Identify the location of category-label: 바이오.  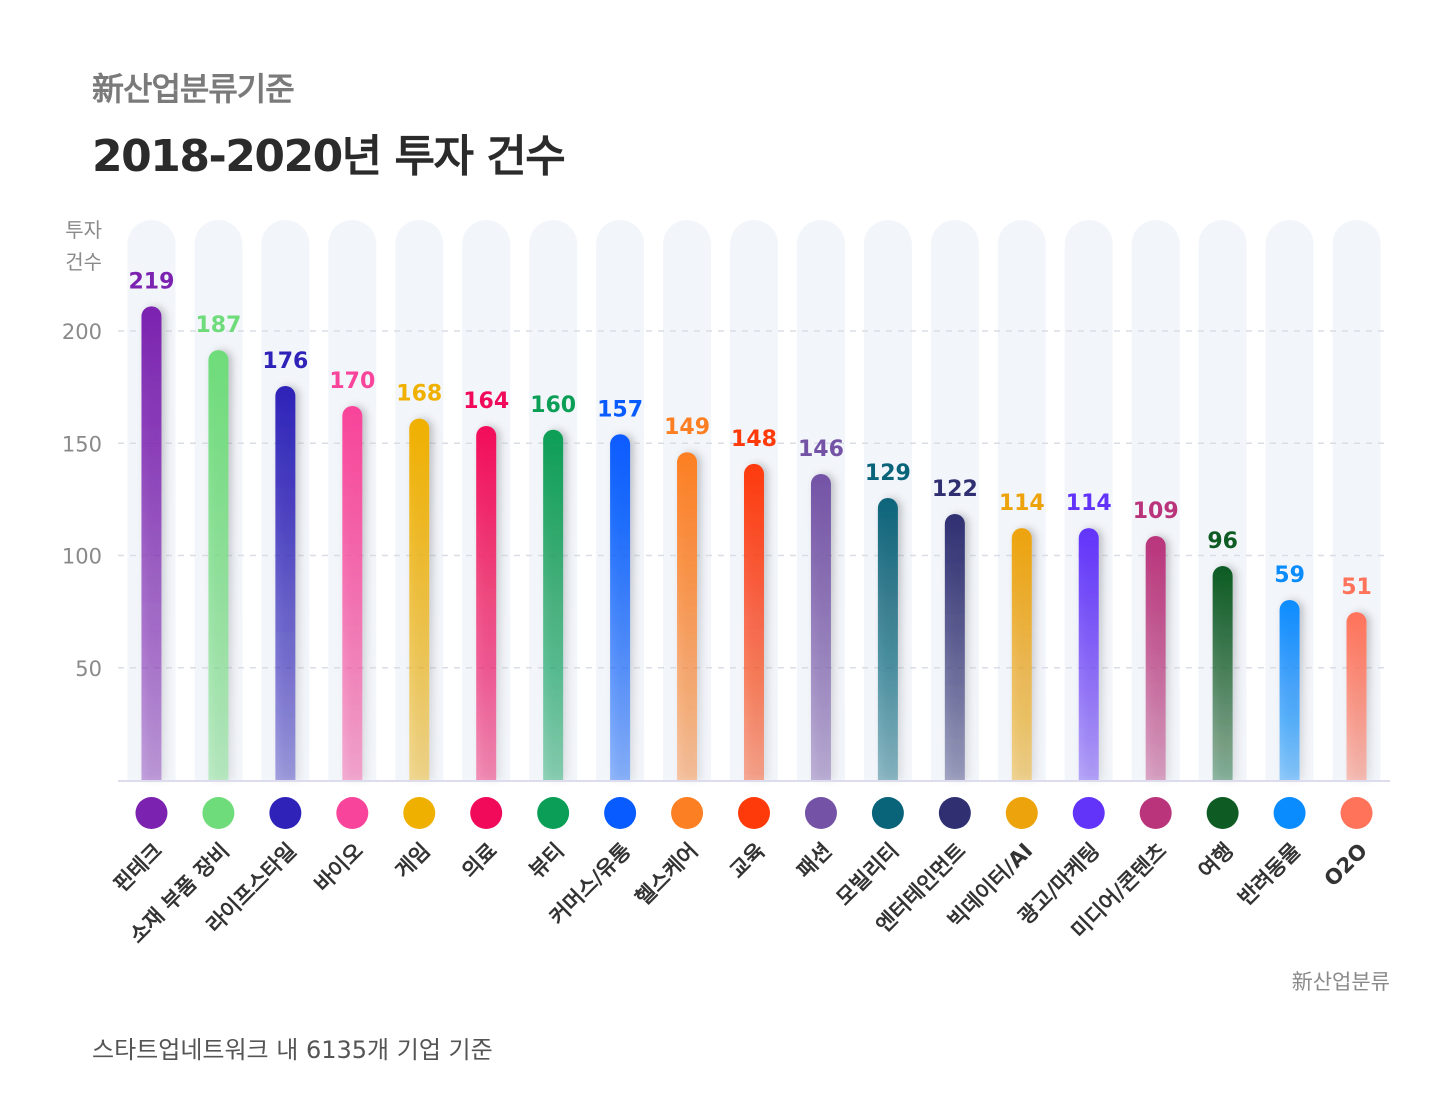
(339, 868).